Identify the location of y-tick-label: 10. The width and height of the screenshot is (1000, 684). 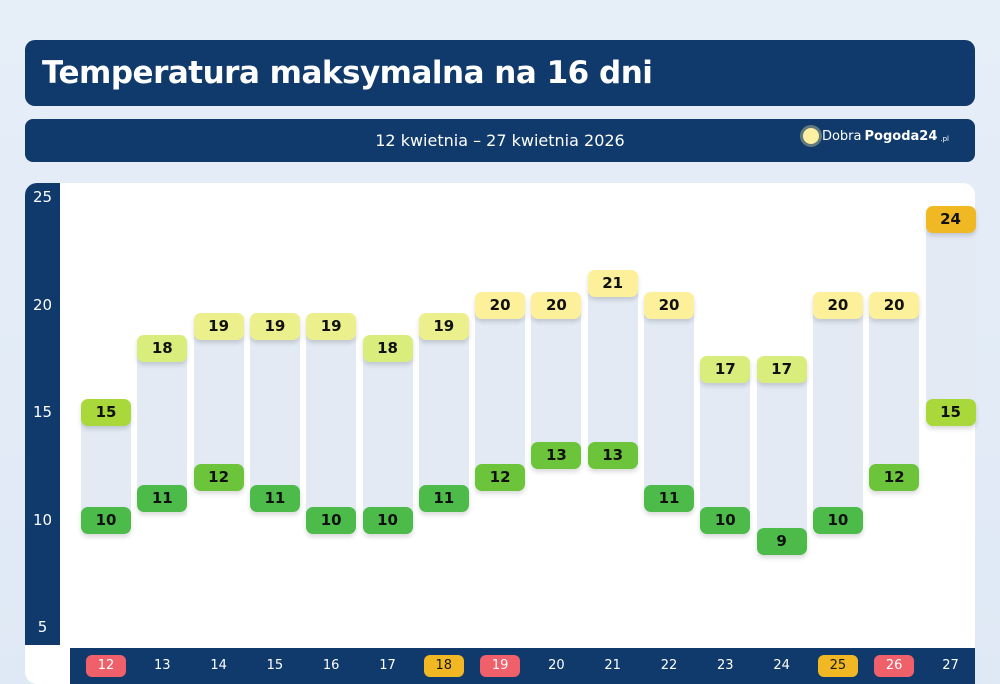
(42, 519).